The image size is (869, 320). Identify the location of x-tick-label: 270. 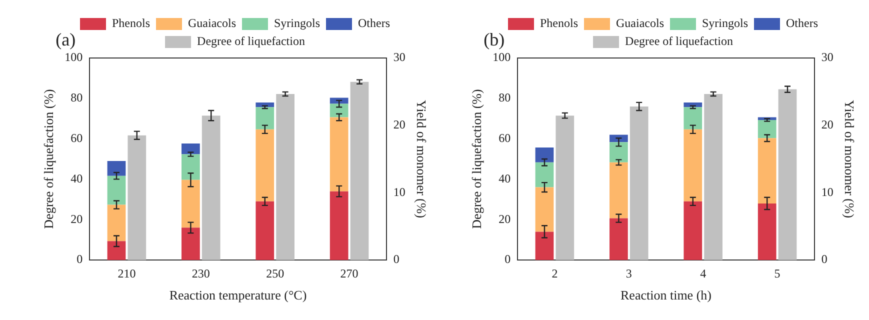
(349, 273).